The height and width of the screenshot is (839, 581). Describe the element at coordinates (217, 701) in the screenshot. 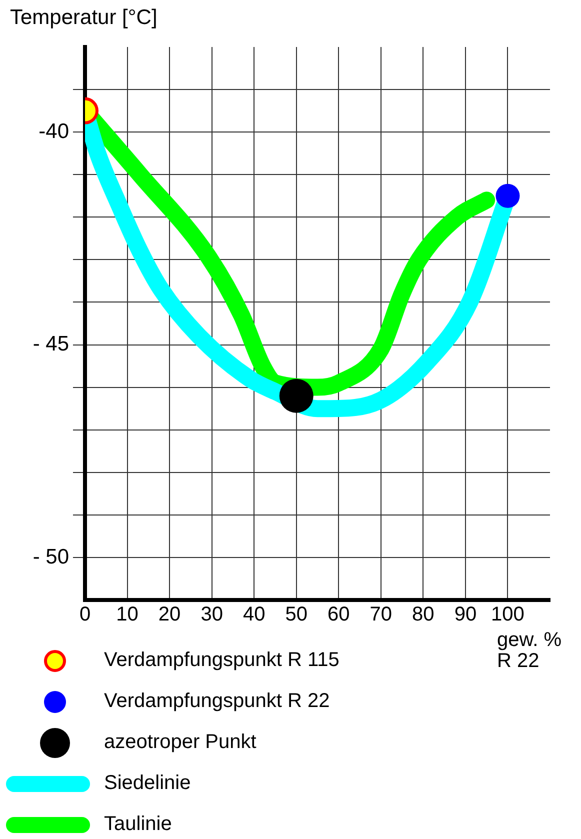

I see `legend-label: Verdampfungspunkt R 22` at that location.